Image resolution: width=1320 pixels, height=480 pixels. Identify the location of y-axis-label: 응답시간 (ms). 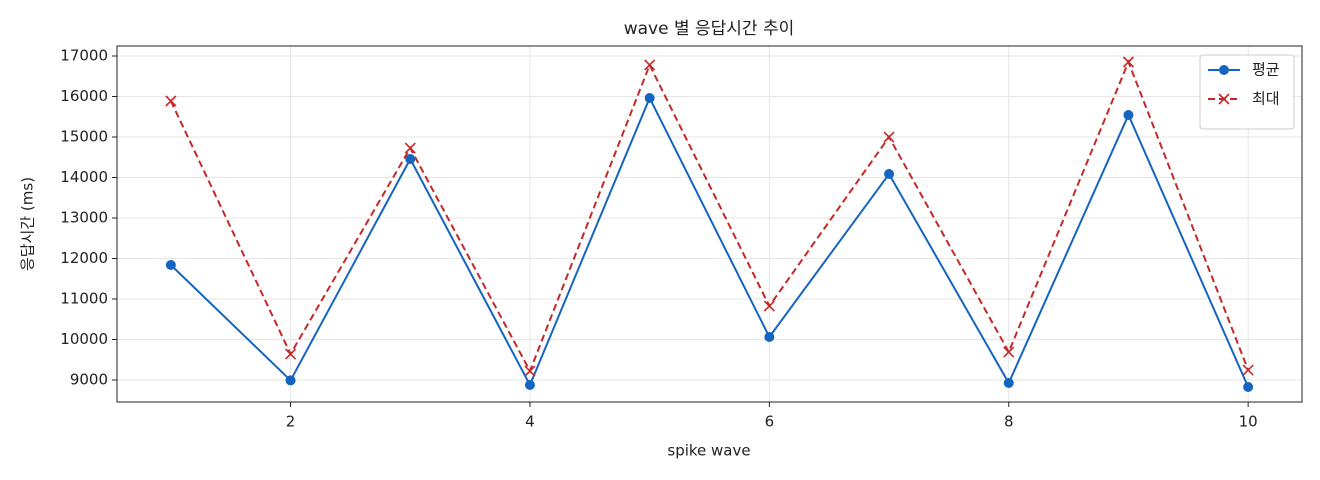
(28, 224).